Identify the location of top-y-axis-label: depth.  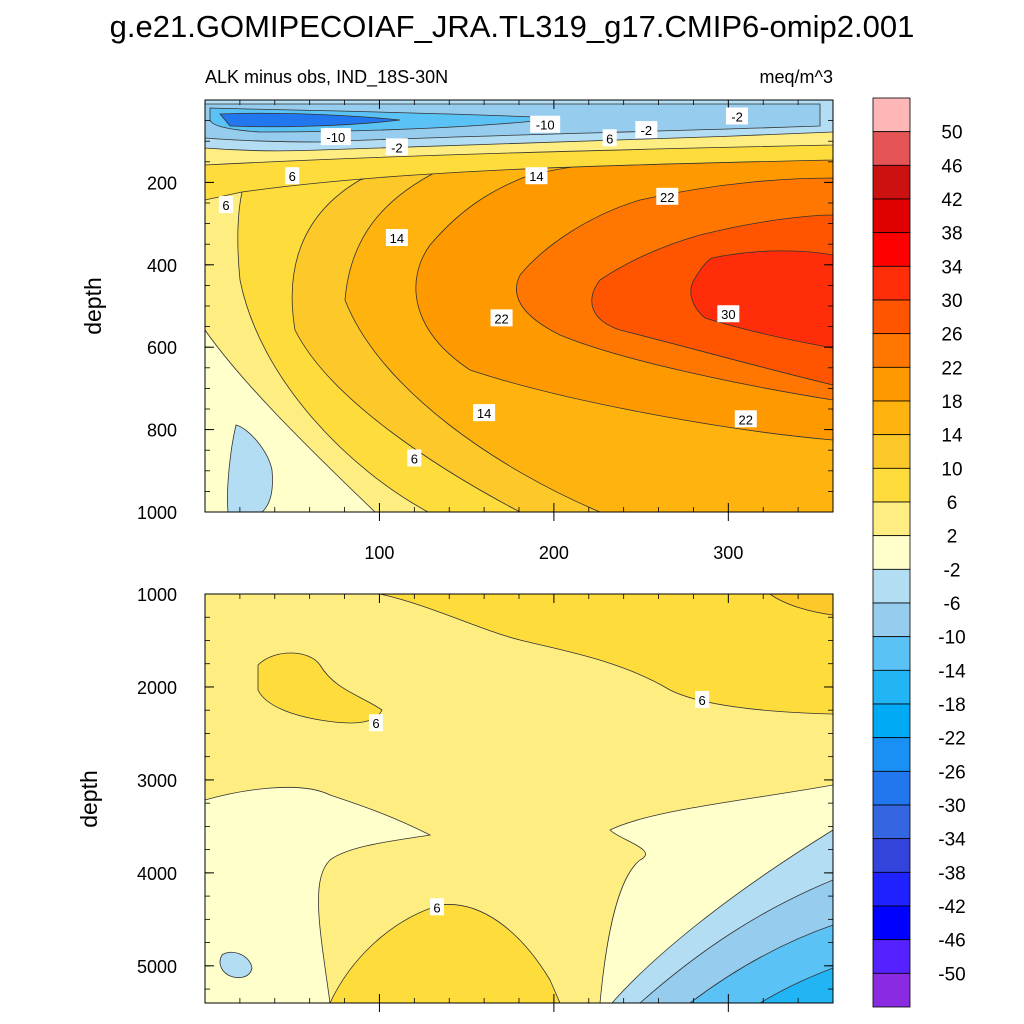
(93, 306).